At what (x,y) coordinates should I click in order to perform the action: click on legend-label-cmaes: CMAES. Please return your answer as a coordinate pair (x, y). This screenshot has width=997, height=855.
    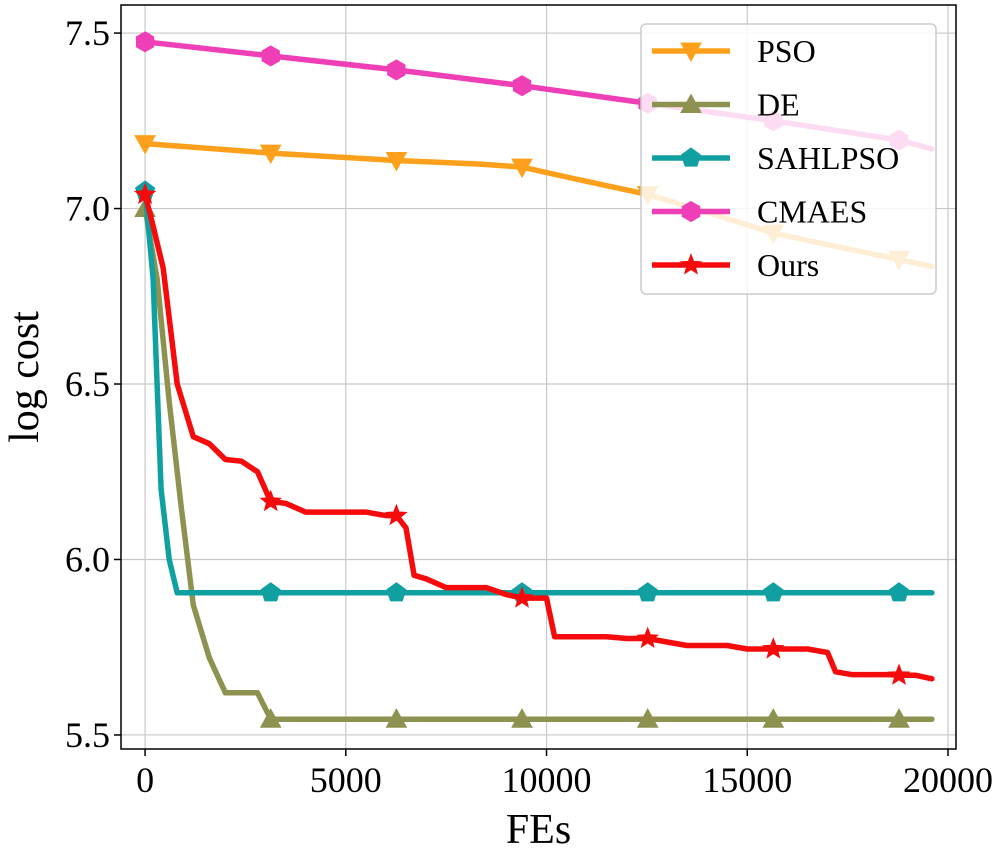
    Looking at the image, I should click on (812, 212).